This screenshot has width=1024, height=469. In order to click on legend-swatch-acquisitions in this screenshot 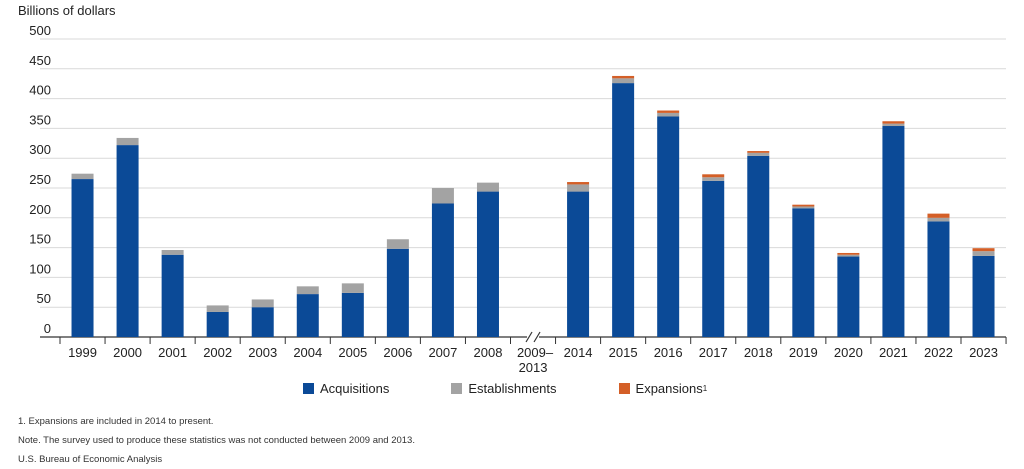, I will do `click(308, 388)`.